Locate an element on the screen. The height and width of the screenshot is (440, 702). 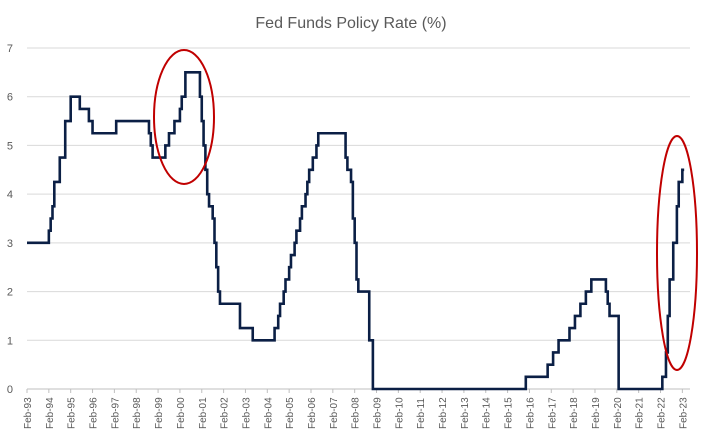
x-tick-label: Feb-02 is located at coordinates (225, 413).